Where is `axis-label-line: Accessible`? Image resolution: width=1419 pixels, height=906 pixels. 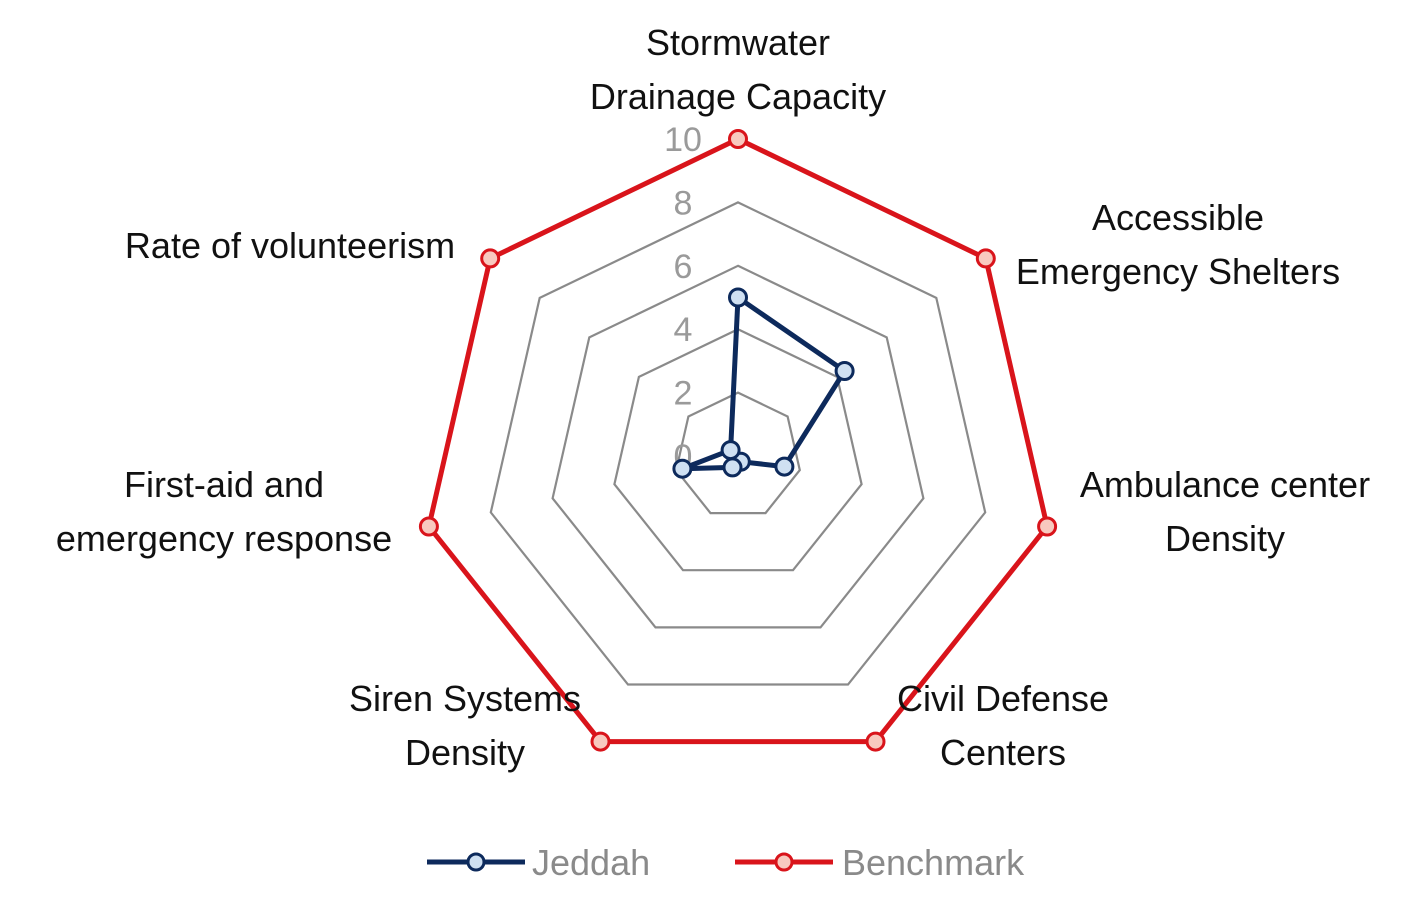
axis-label-line: Accessible is located at coordinates (1178, 217).